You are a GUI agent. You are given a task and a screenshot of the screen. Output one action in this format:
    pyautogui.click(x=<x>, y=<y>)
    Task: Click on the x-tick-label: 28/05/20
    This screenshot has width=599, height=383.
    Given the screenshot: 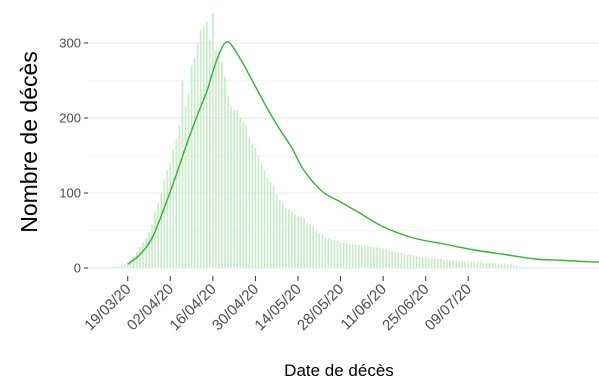 What is the action you would take?
    pyautogui.click(x=320, y=307)
    